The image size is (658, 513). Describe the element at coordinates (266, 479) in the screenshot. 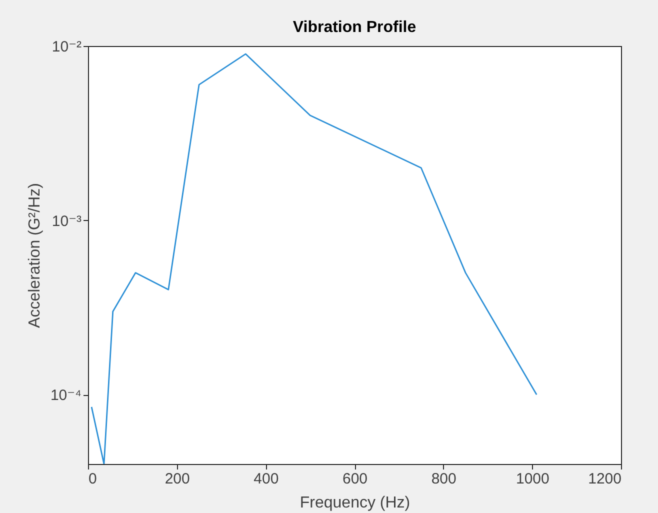

I see `x-tick-label: 400` at that location.